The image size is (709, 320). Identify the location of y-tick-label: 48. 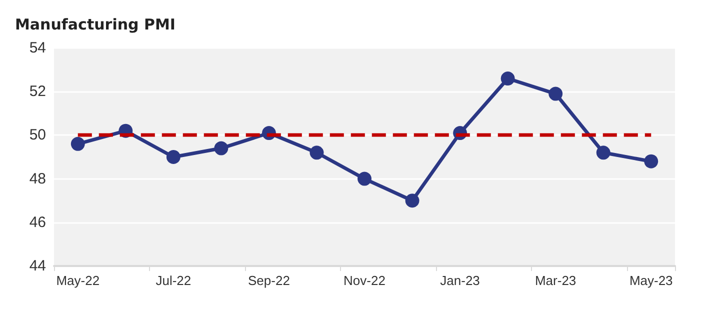
(37, 179).